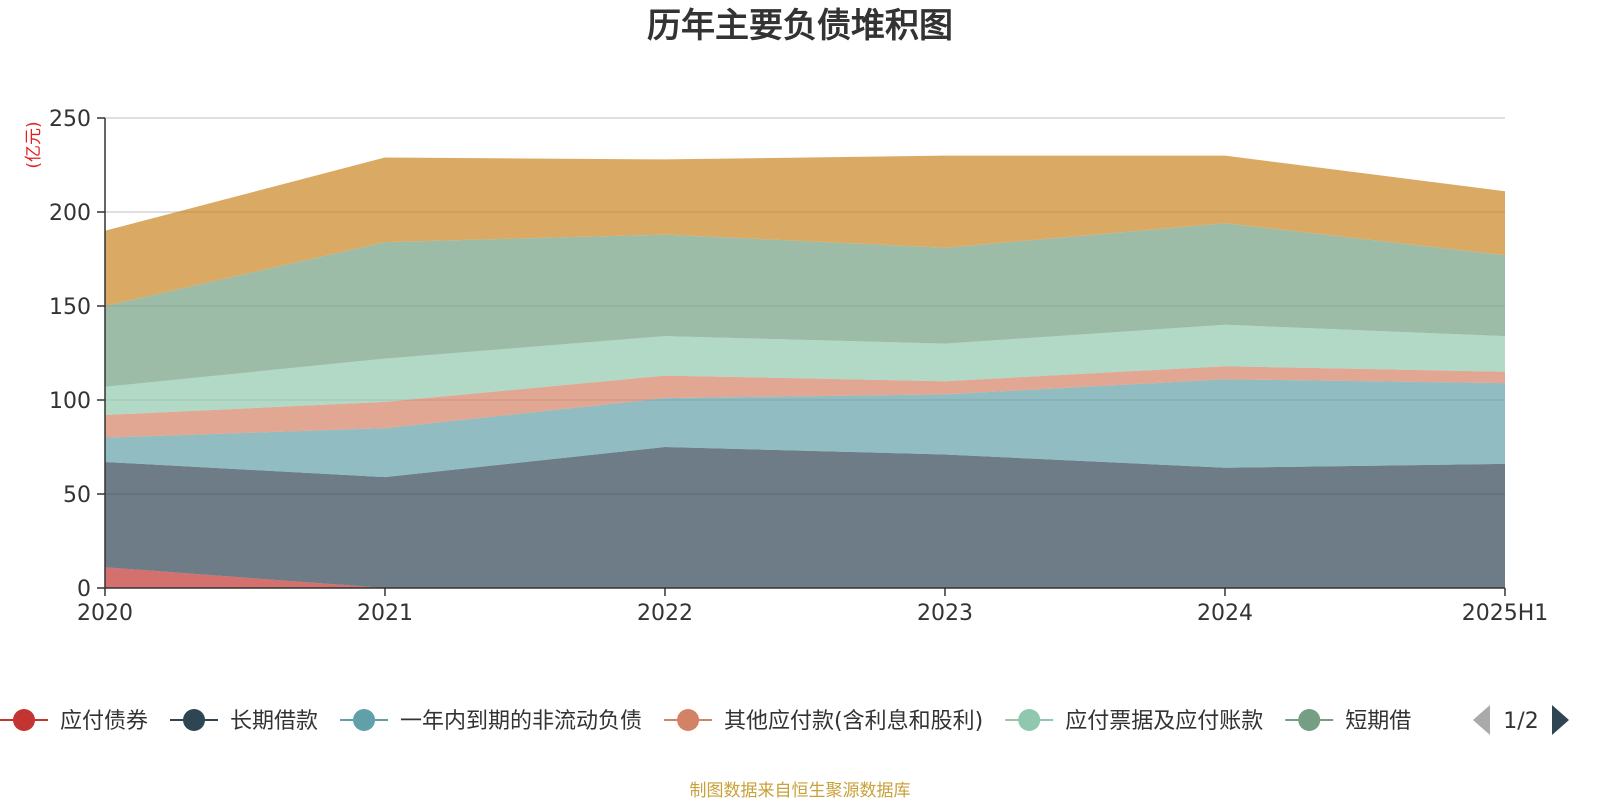 This screenshot has height=801, width=1600. Describe the element at coordinates (84, 589) in the screenshot. I see `y-tick-label: 0` at that location.